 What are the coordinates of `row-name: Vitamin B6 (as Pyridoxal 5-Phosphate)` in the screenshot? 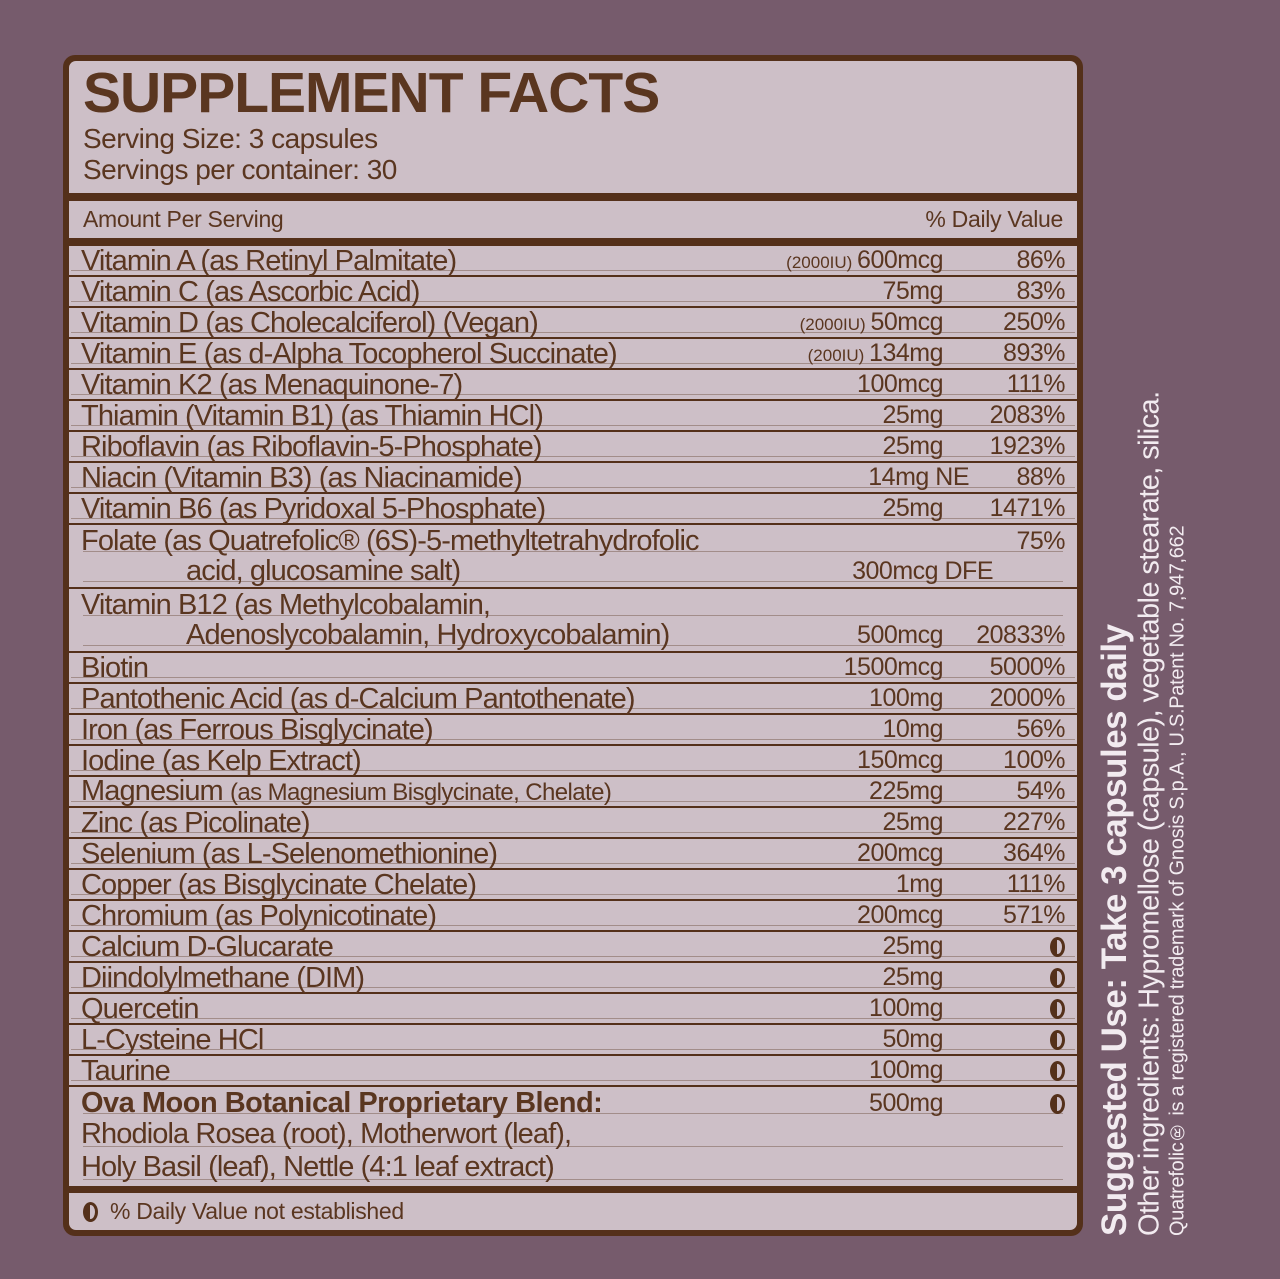 It's located at (313, 508).